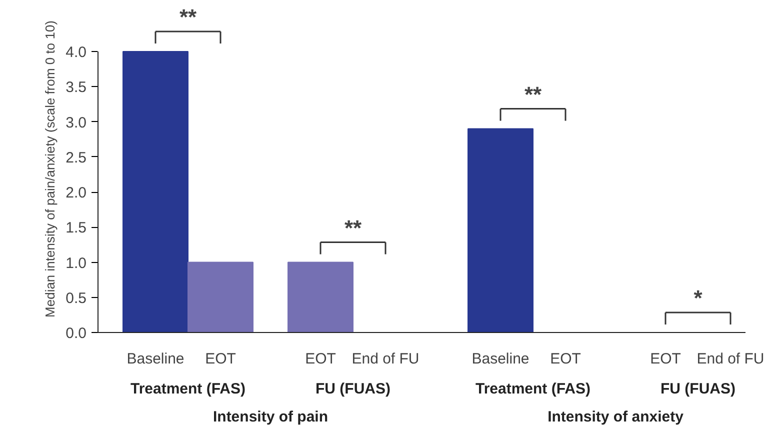 This screenshot has width=765, height=435. What do you see at coordinates (76, 263) in the screenshot?
I see `y-tick-label: 1.0` at bounding box center [76, 263].